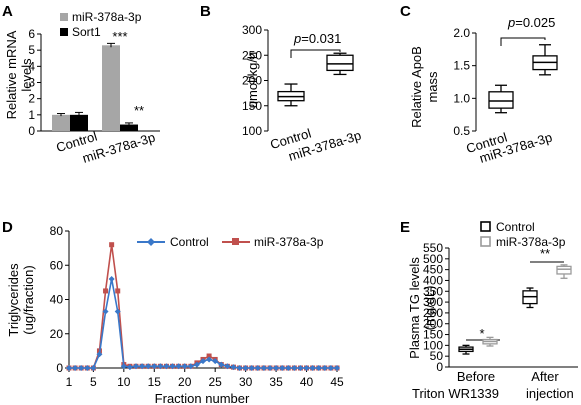 This screenshot has width=581, height=405. I want to click on significance-bracket, so click(315, 53).